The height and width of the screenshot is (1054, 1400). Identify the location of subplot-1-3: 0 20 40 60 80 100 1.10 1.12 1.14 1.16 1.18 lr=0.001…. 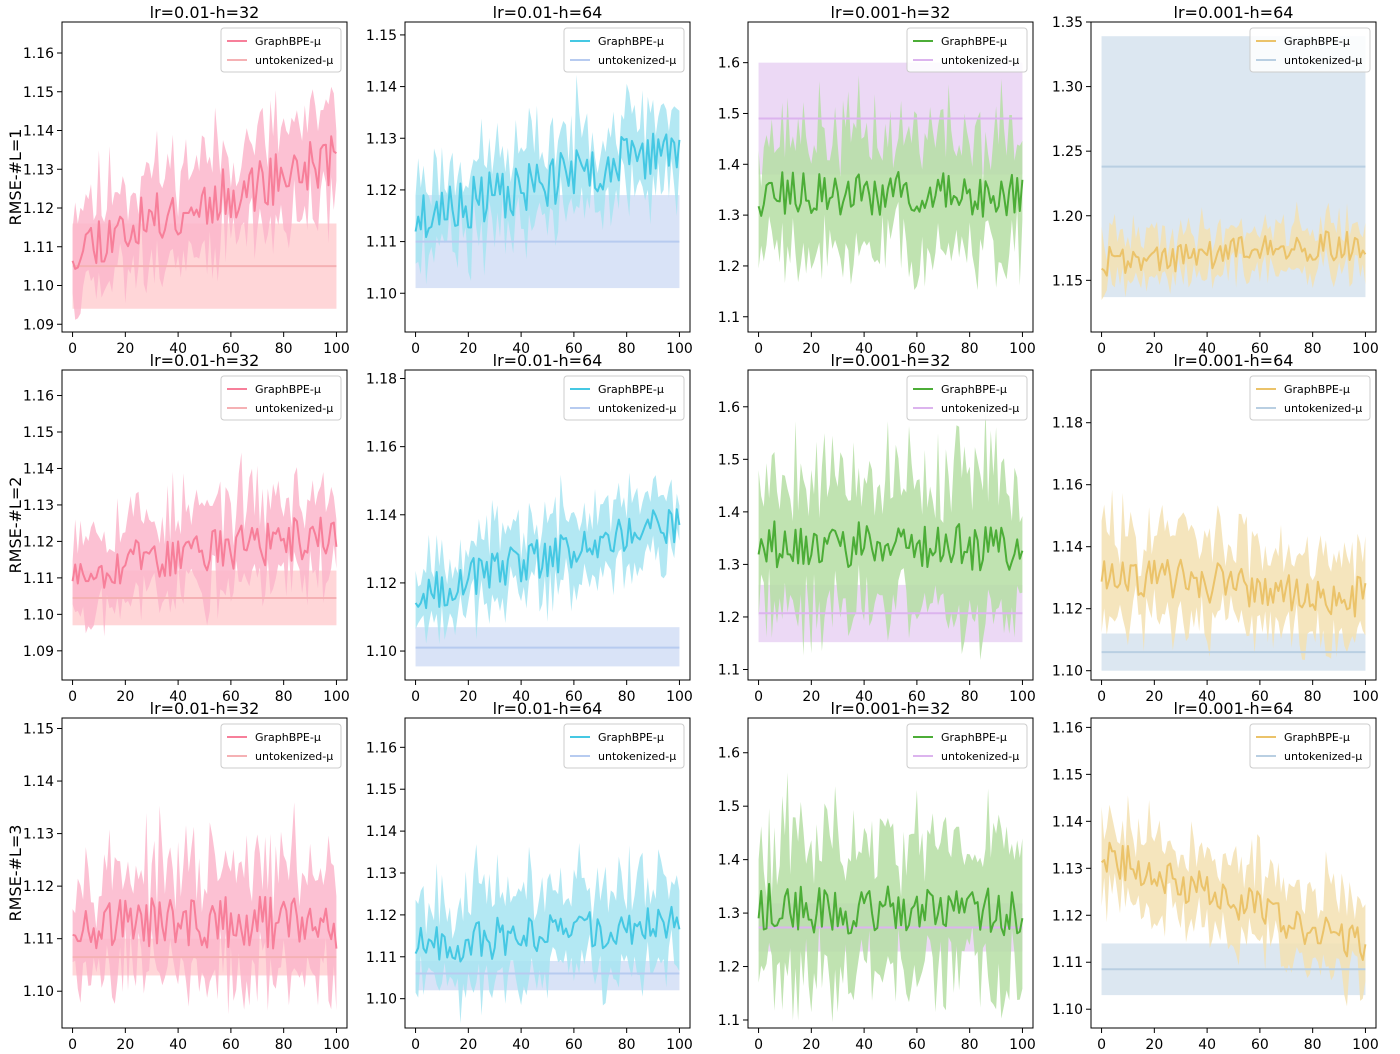
(1215, 528).